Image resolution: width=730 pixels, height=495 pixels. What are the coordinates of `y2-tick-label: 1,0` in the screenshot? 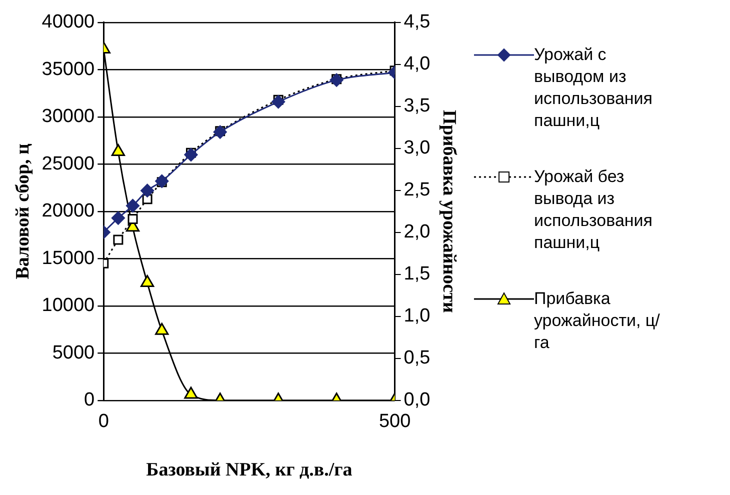 It's located at (417, 316).